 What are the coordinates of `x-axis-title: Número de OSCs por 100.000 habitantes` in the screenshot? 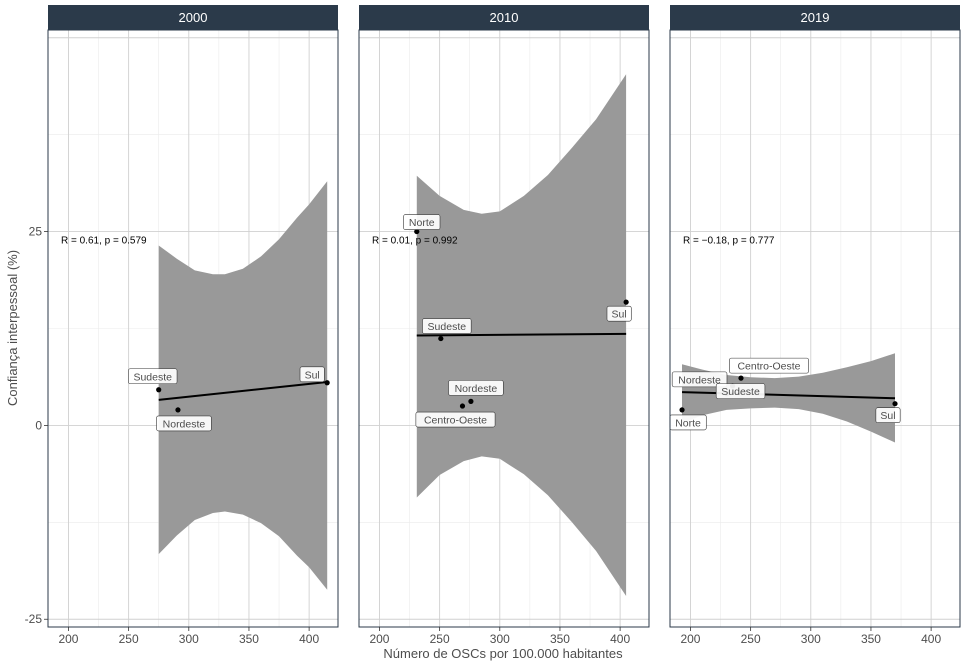 It's located at (503, 653).